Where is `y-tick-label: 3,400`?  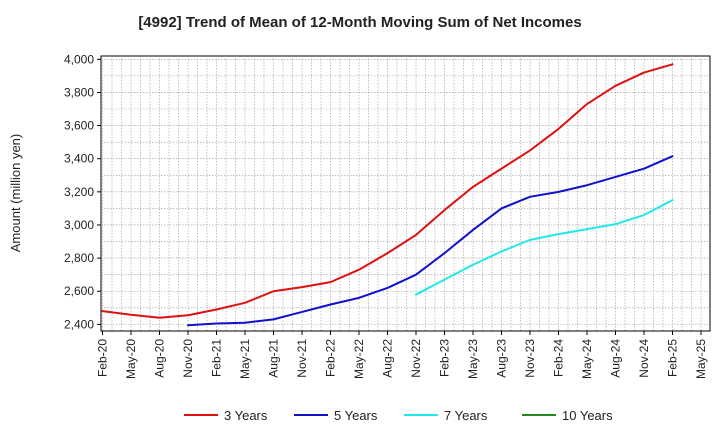 y-tick-label: 3,400 is located at coordinates (79, 159).